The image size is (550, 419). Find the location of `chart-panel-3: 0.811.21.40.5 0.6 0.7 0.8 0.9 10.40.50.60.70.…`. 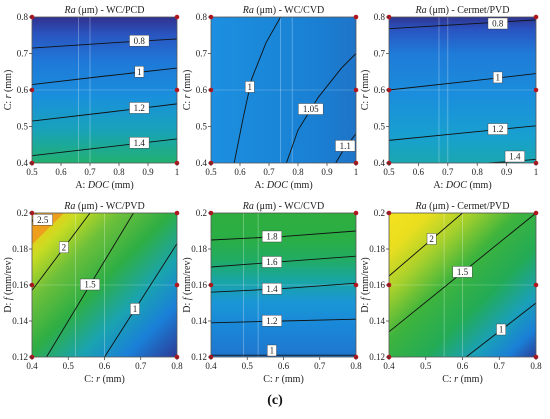

chart-panel-3: 0.811.21.40.5 0.6 0.7 0.8 0.9 10.40.50.60.70.… is located at coordinates (449, 98).